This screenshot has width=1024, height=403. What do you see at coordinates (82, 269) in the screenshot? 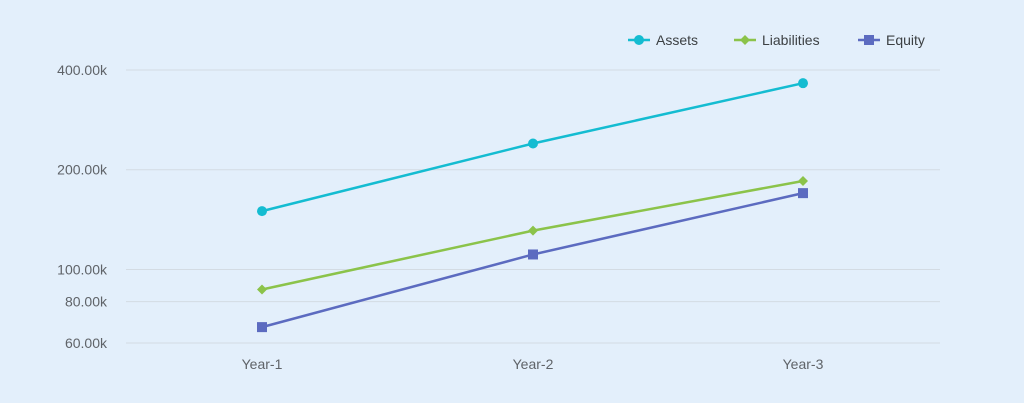
I see `y-tick-label: 100.00k` at bounding box center [82, 269].